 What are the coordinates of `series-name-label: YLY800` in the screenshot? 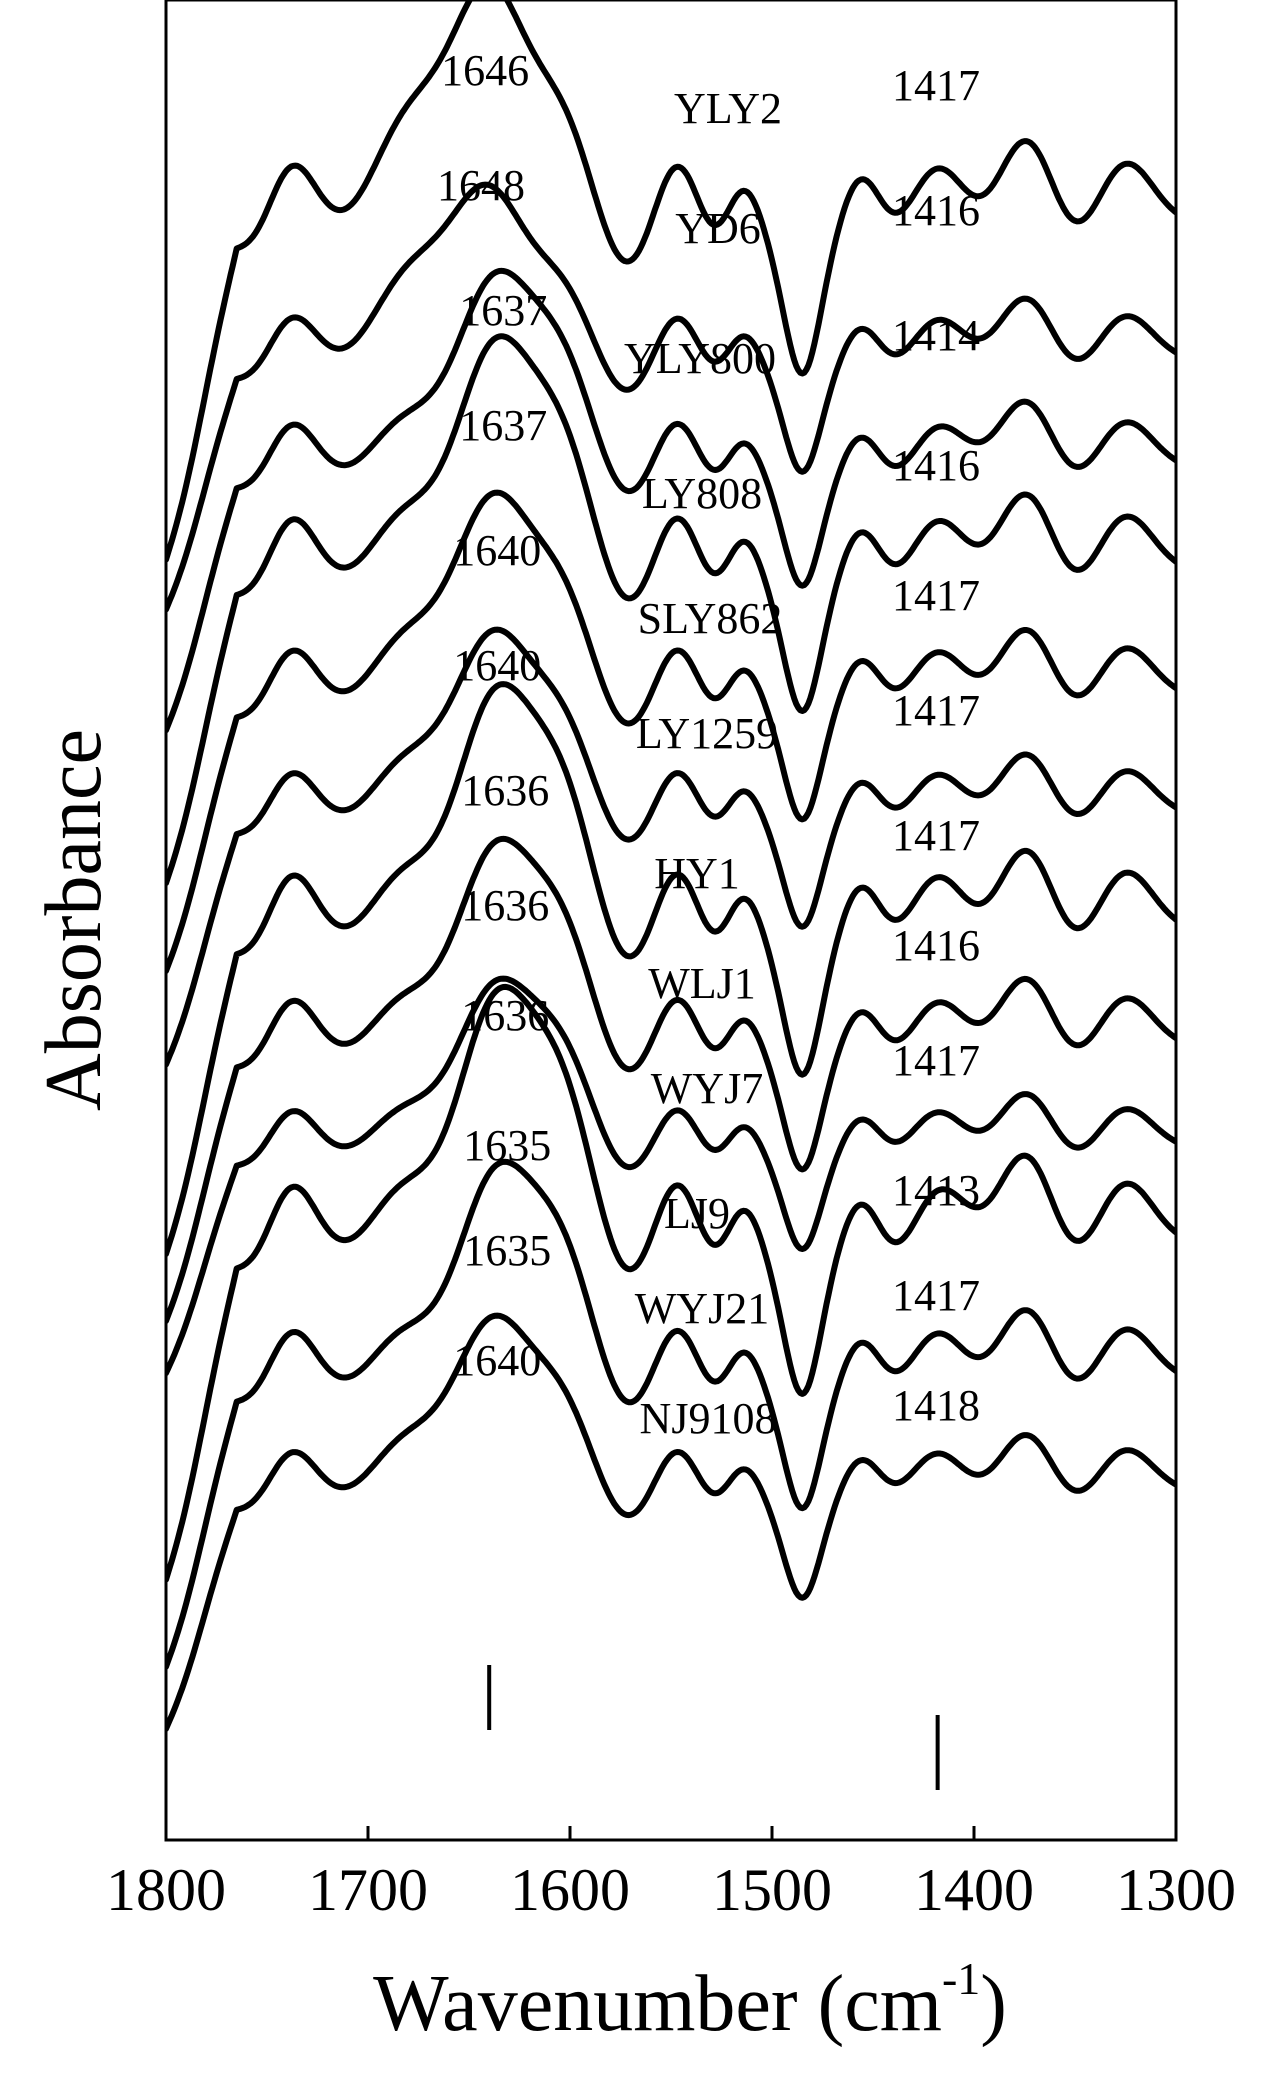 It's located at (700, 358).